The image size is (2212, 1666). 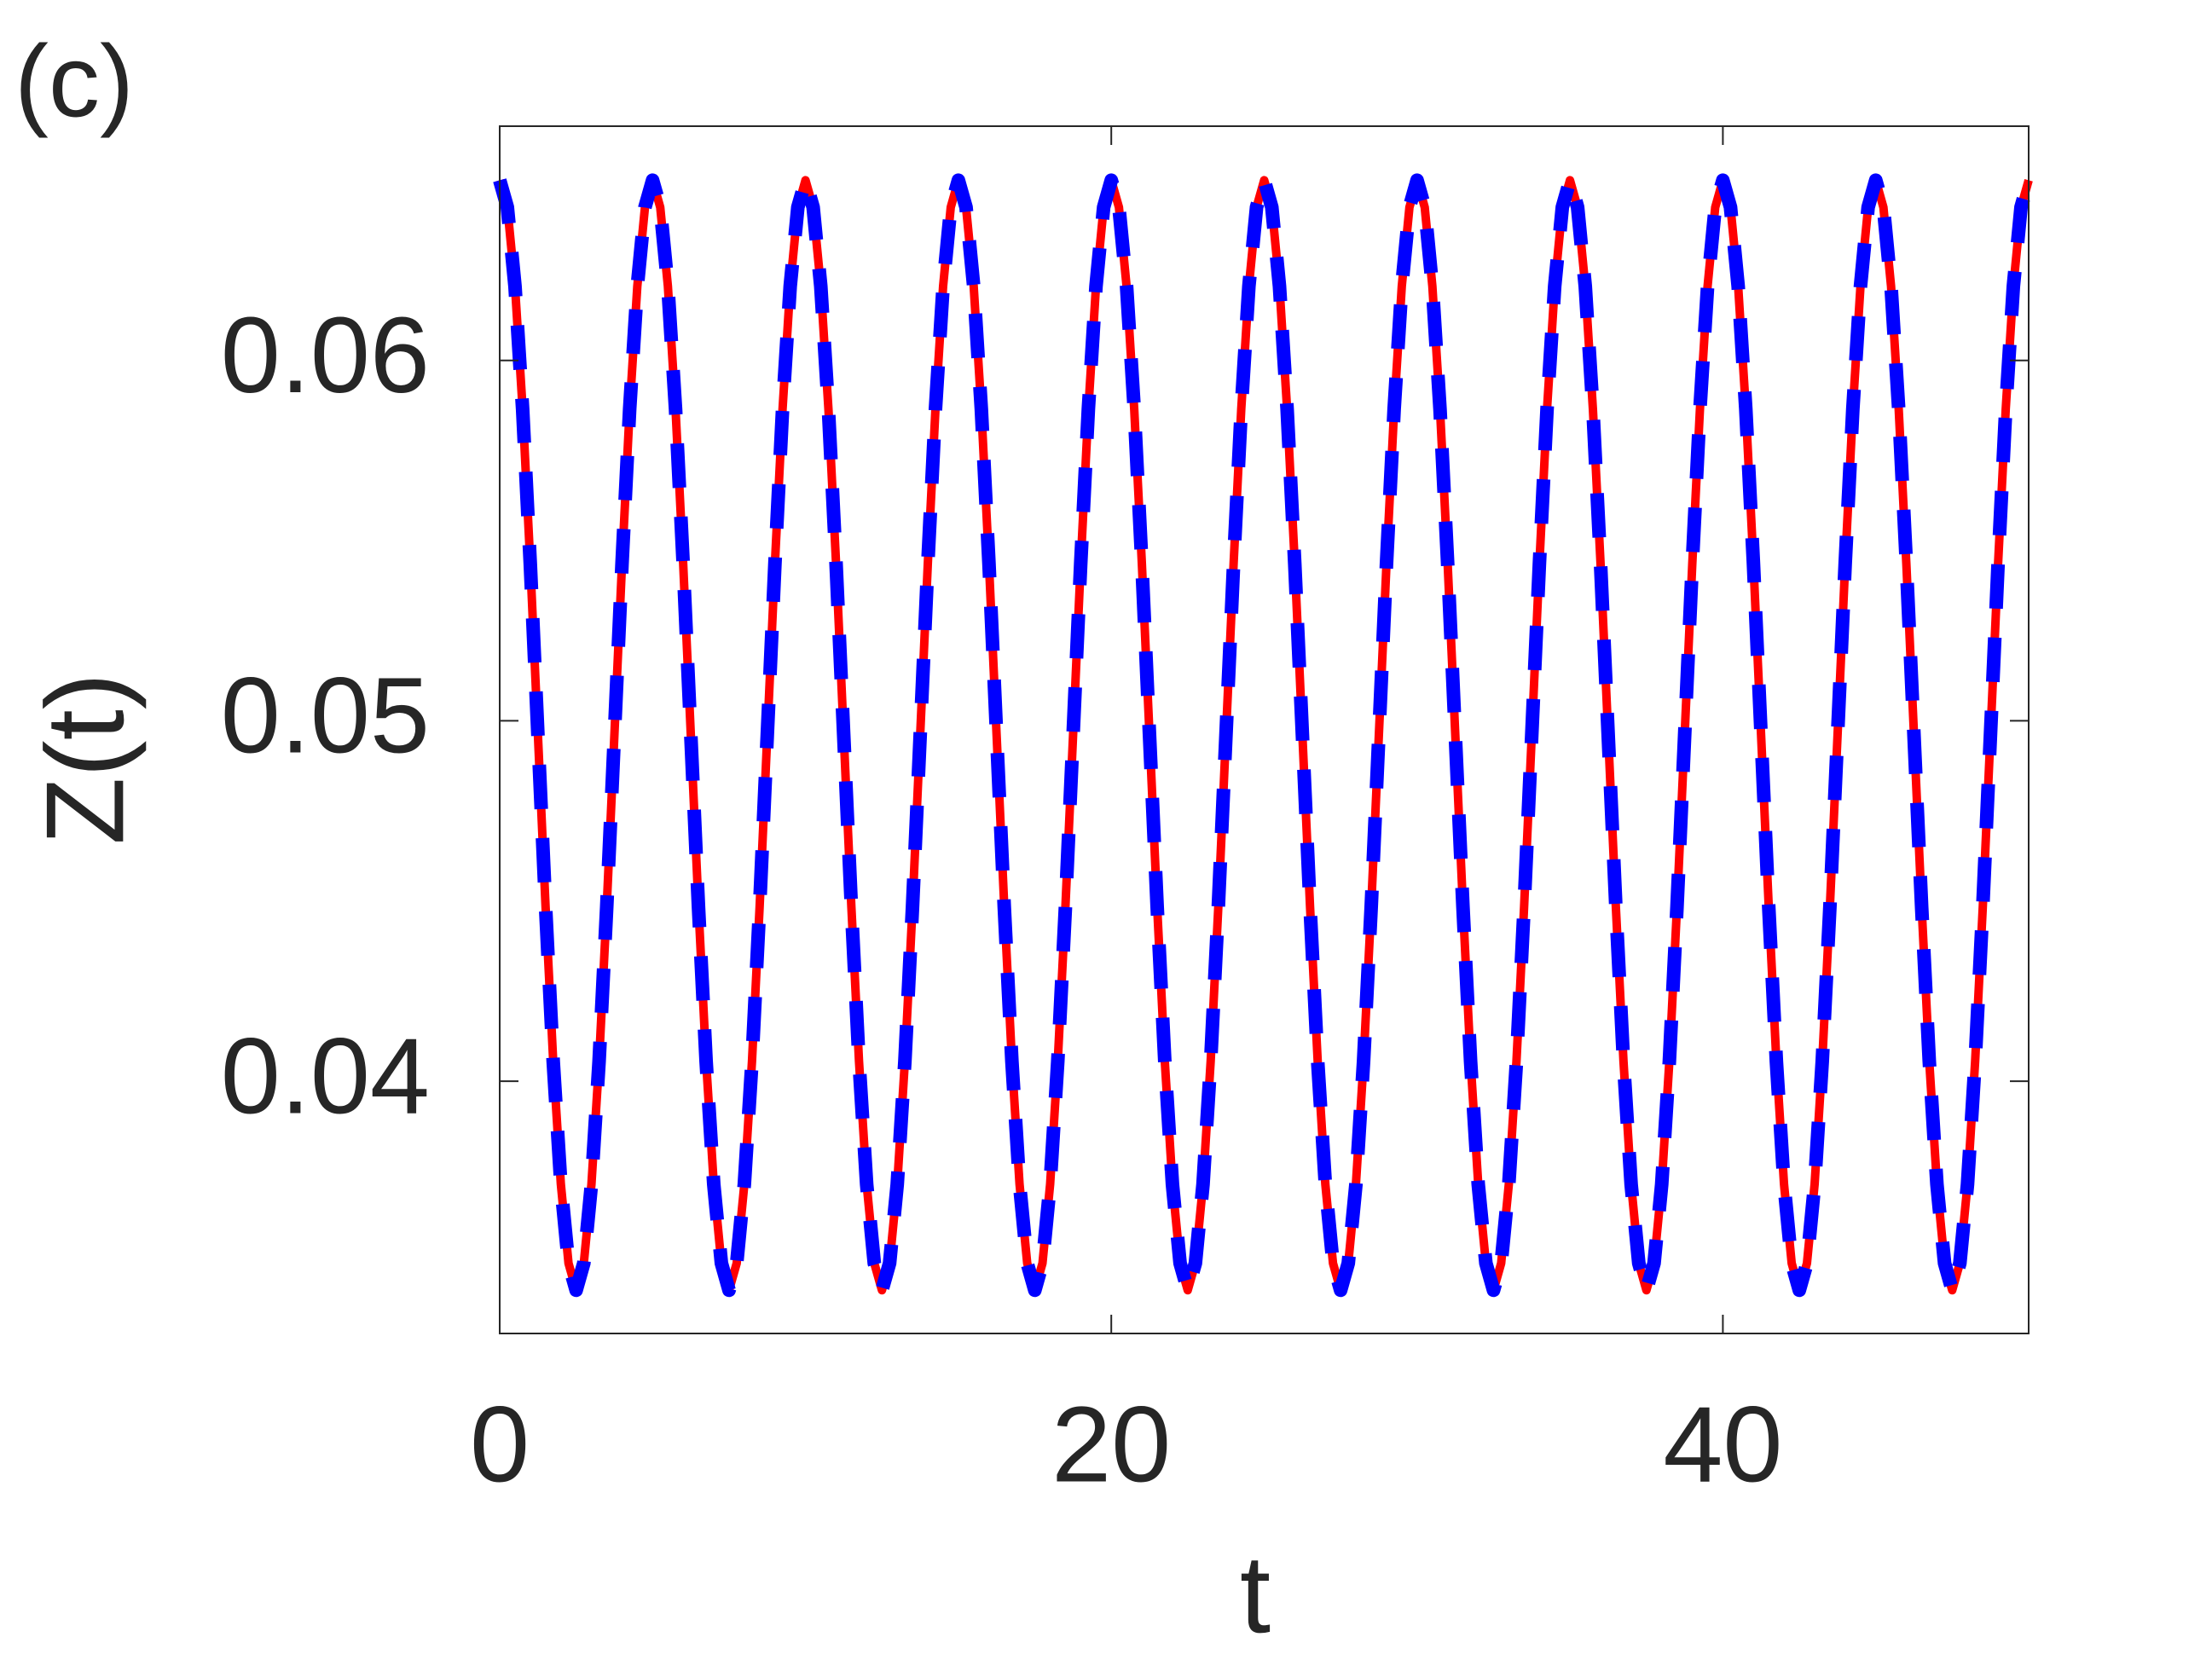 What do you see at coordinates (325, 716) in the screenshot?
I see `y-tick-label: 0.05` at bounding box center [325, 716].